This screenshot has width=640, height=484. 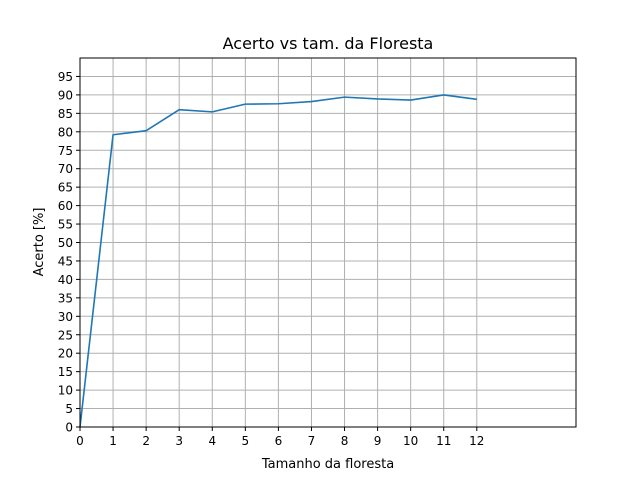 I want to click on x-tick-label: 7, so click(x=312, y=441).